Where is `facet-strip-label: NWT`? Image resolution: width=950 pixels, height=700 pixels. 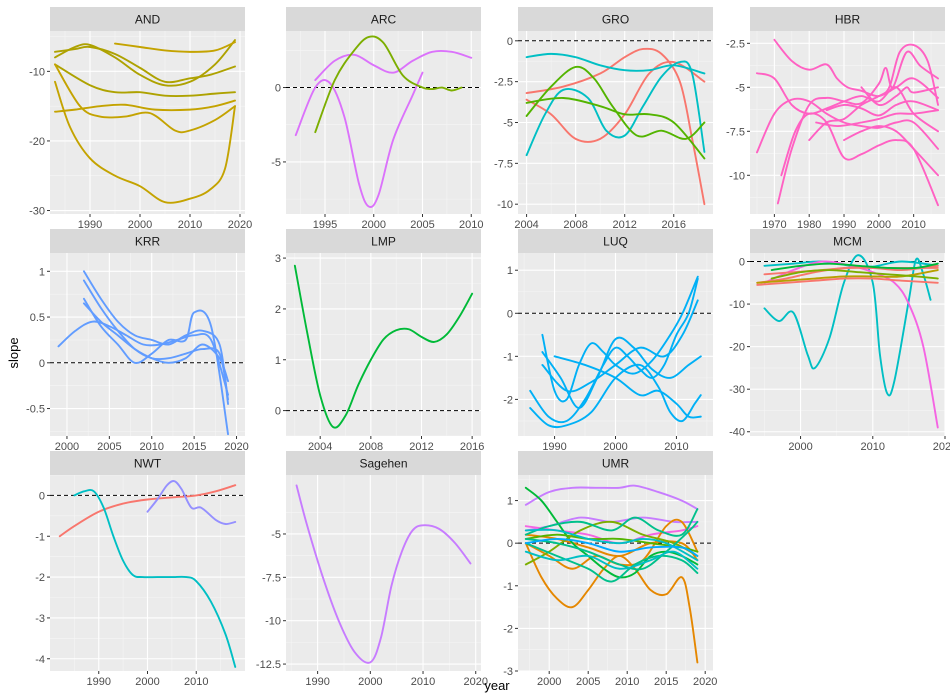 facet-strip-label: NWT is located at coordinates (148, 464).